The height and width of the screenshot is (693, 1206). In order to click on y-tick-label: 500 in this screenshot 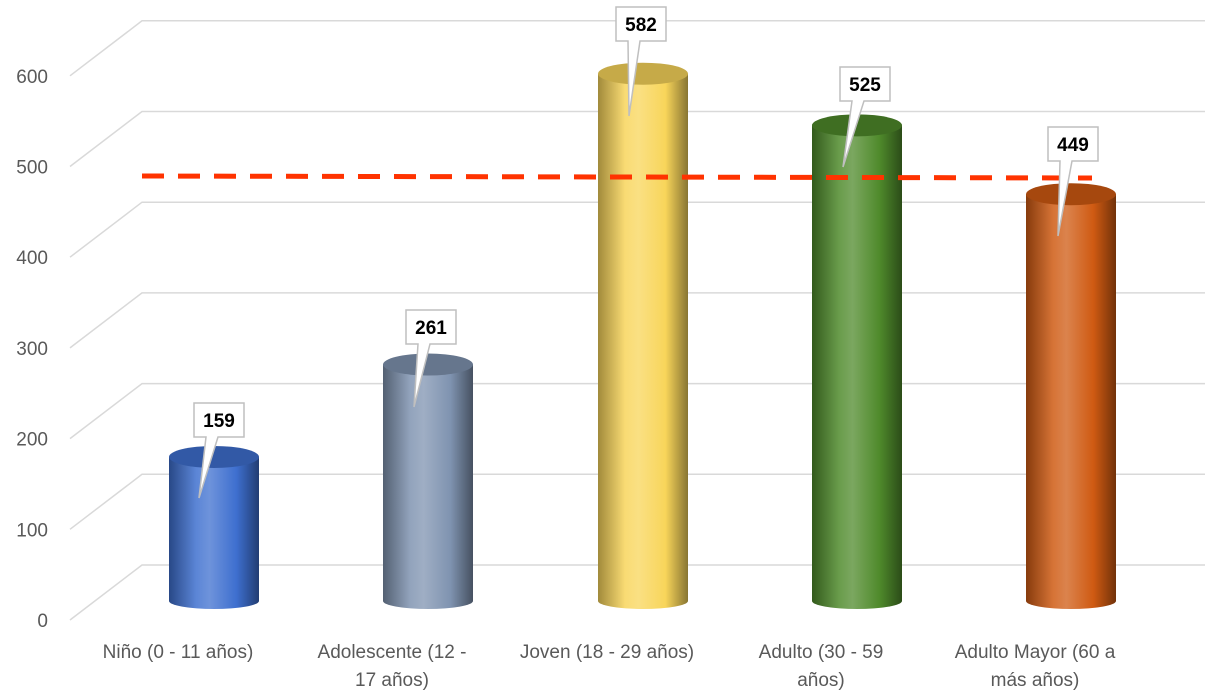, I will do `click(32, 168)`.